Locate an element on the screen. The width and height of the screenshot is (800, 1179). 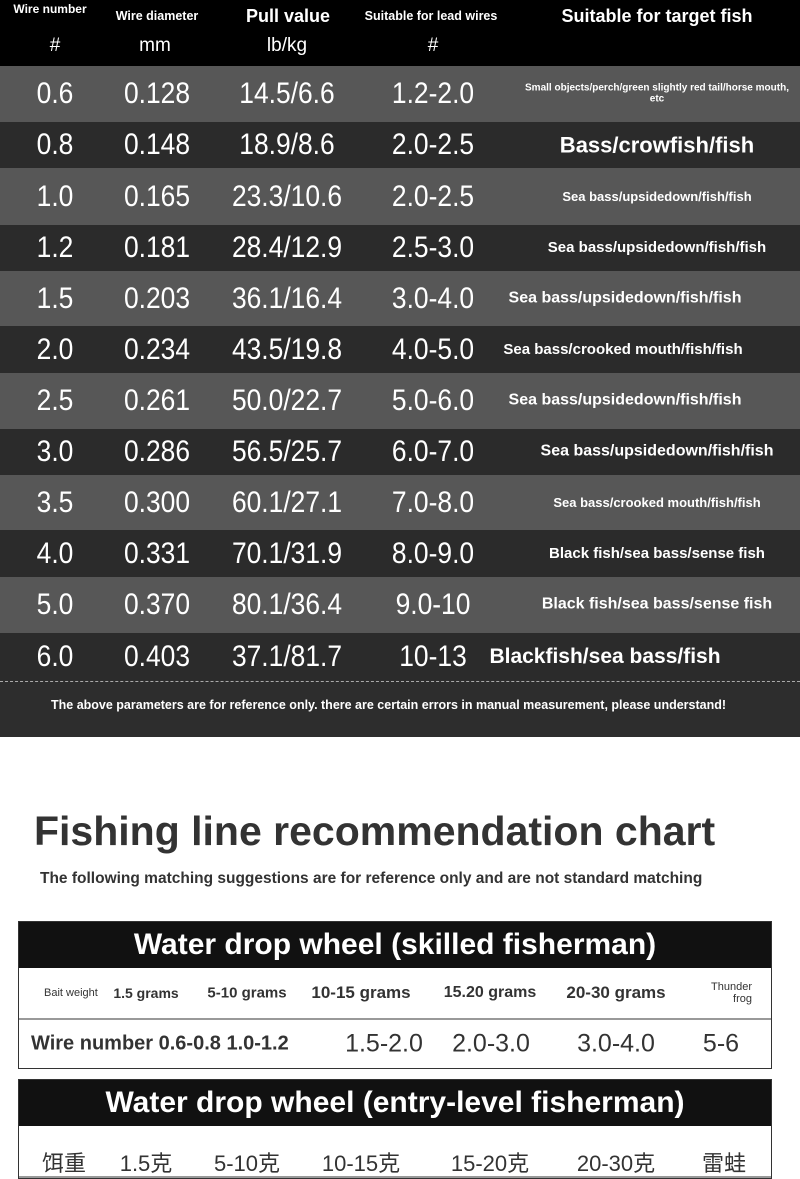
cell-wire-number: 4.0 is located at coordinates (55, 553).